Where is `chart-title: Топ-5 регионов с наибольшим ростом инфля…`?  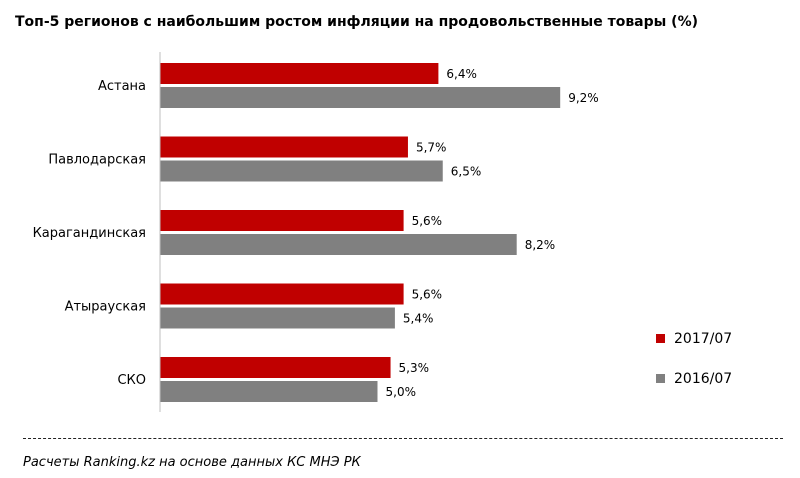 chart-title: Топ-5 регионов с наибольшим ростом инфля… is located at coordinates (356, 22).